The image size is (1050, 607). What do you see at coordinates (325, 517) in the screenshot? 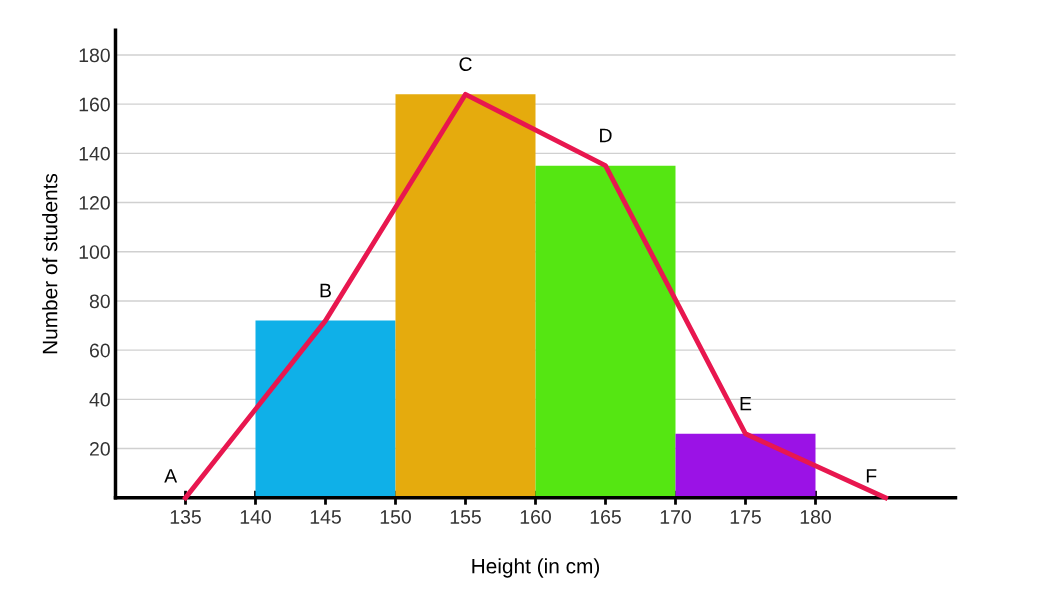
I see `x-tick-label: 145` at bounding box center [325, 517].